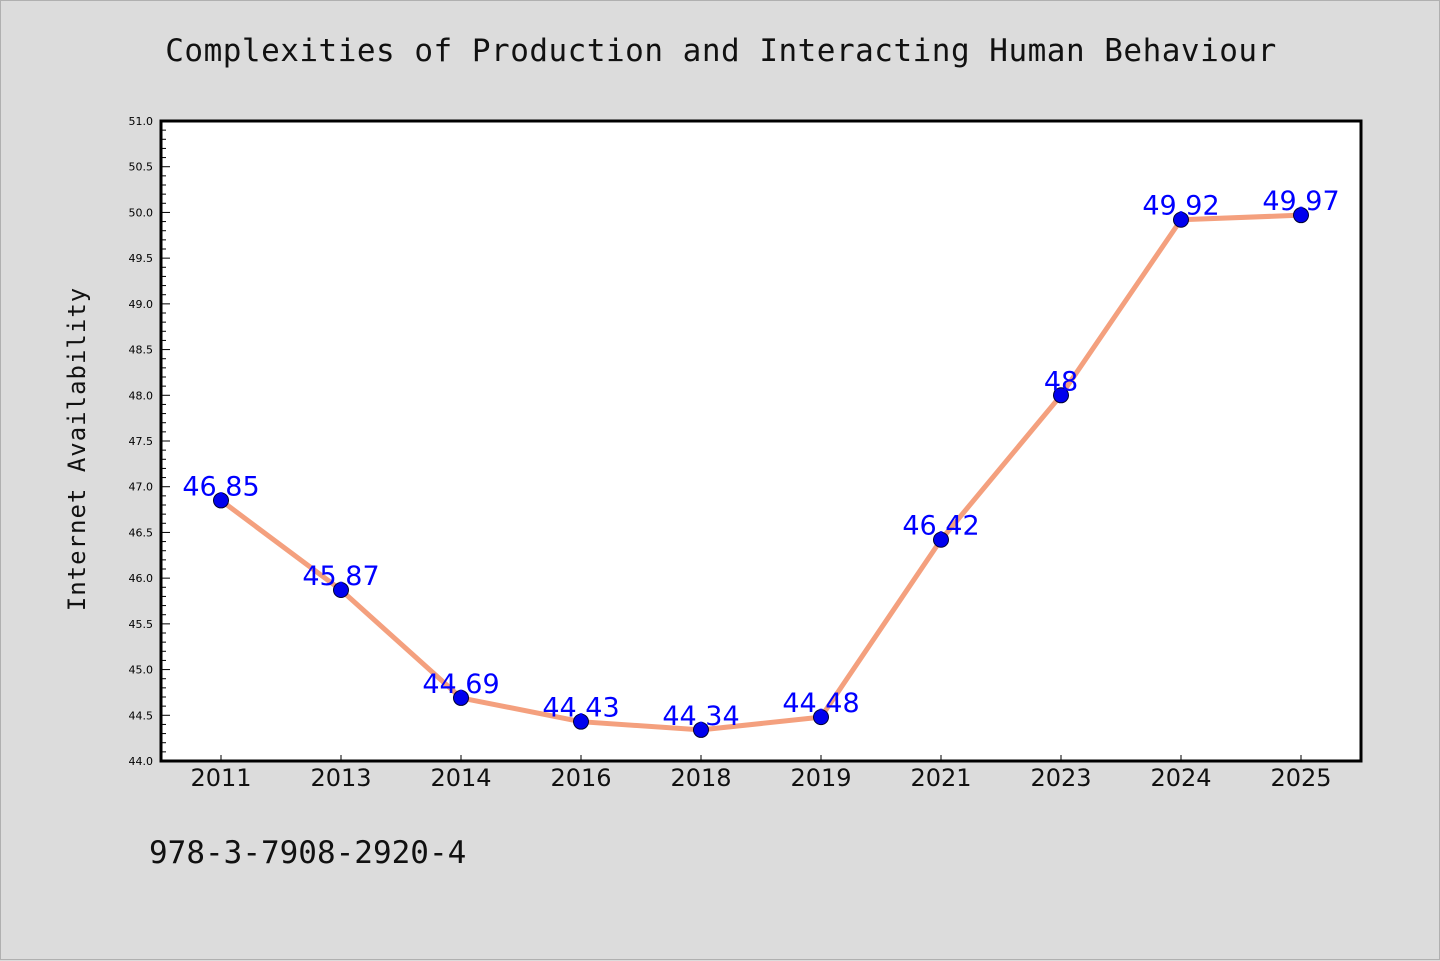 The image size is (1440, 961). I want to click on x-tick-label: 2021, so click(940, 778).